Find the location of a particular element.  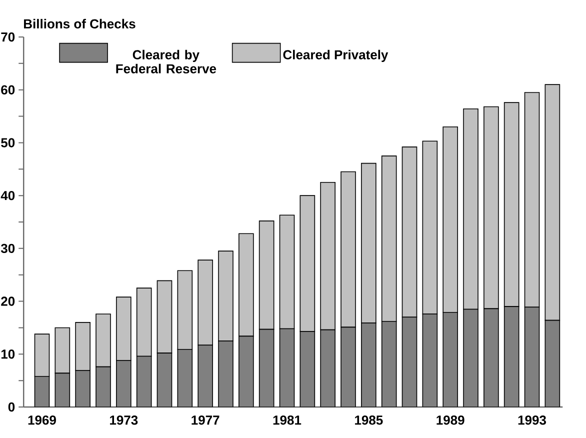

y-tick-label: 60 is located at coordinates (8, 89).